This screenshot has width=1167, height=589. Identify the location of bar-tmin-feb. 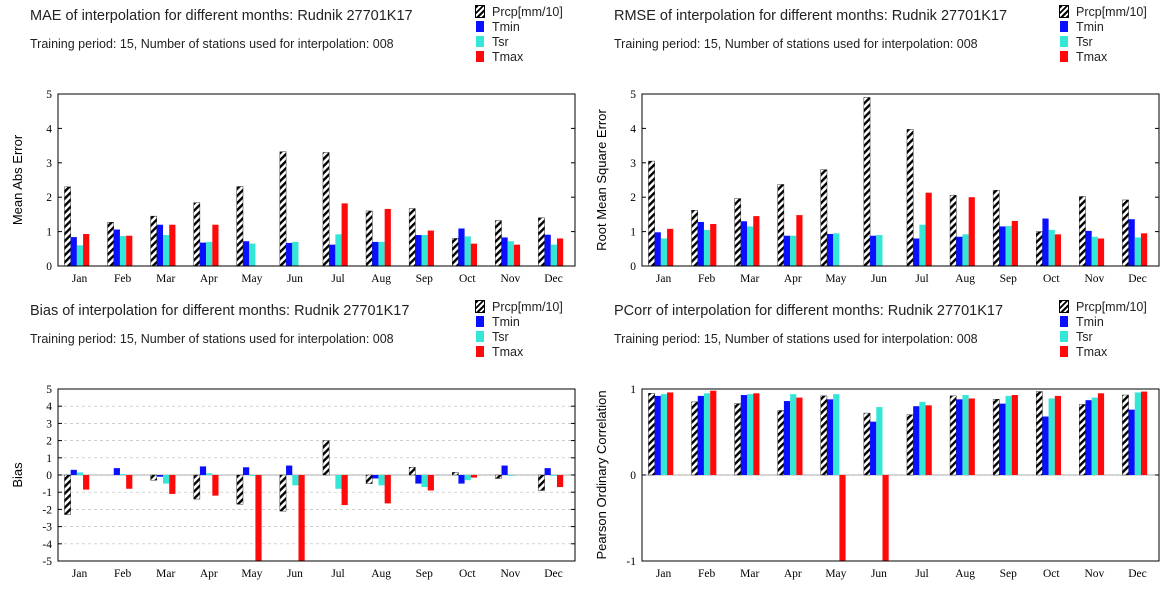
(116, 247).